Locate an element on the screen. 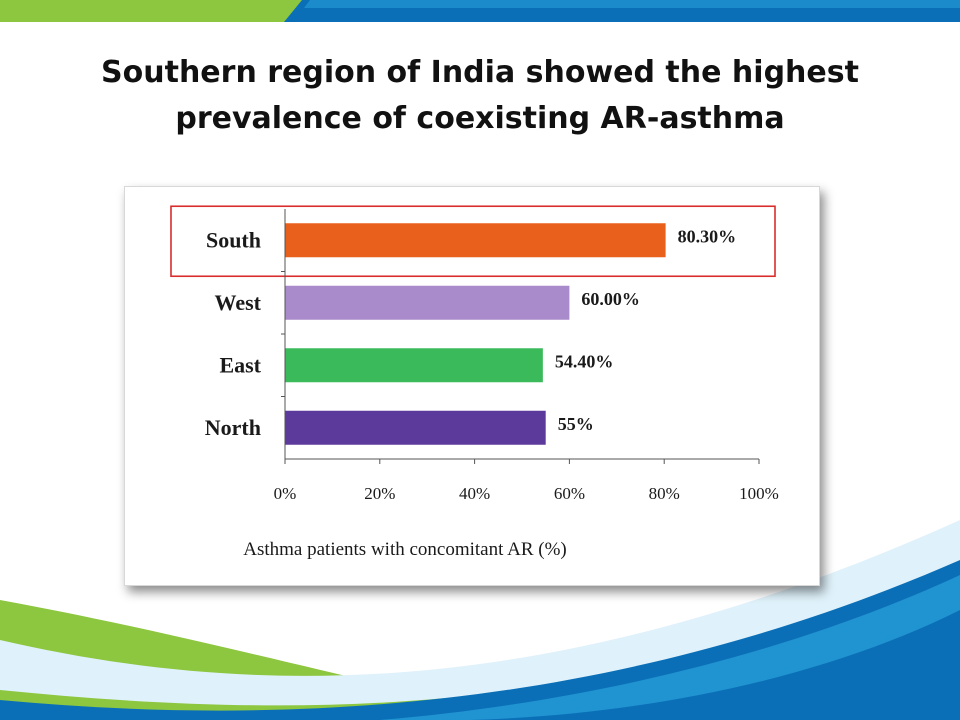  bars-layer is located at coordinates (475, 334).